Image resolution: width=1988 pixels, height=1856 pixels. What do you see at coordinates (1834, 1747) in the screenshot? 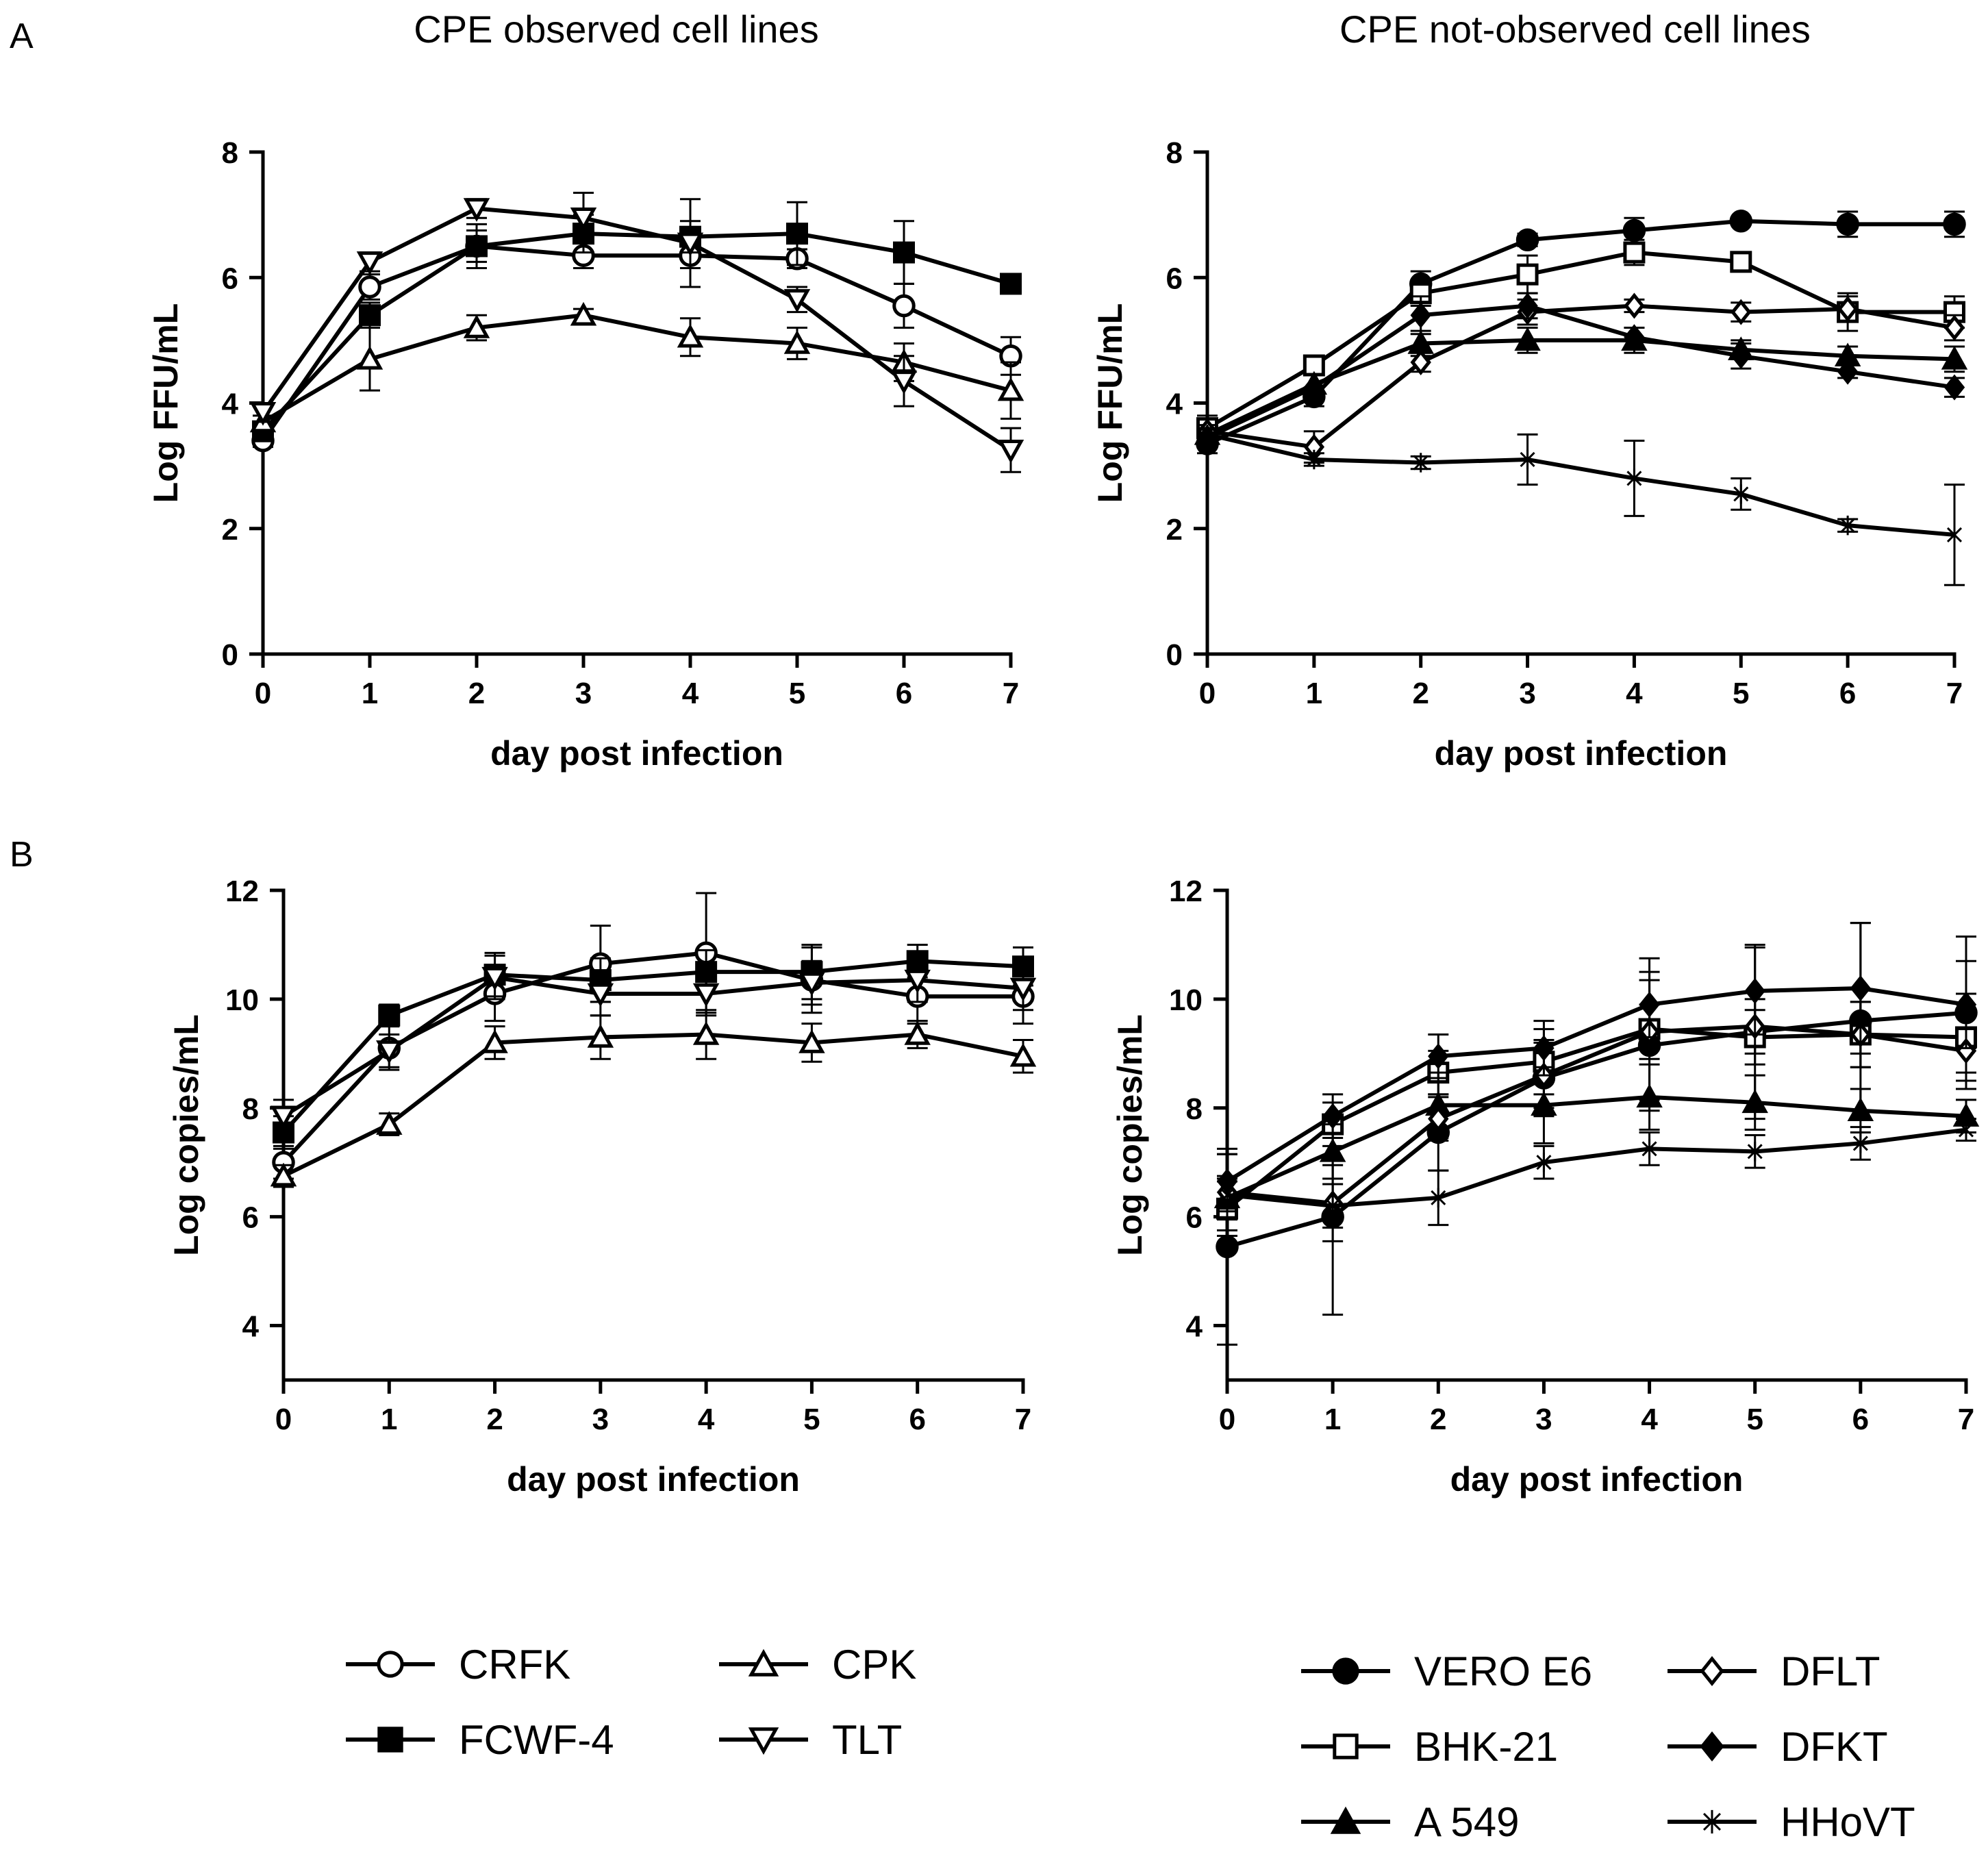
I see `legend-label-dfkt: DFKT` at bounding box center [1834, 1747].